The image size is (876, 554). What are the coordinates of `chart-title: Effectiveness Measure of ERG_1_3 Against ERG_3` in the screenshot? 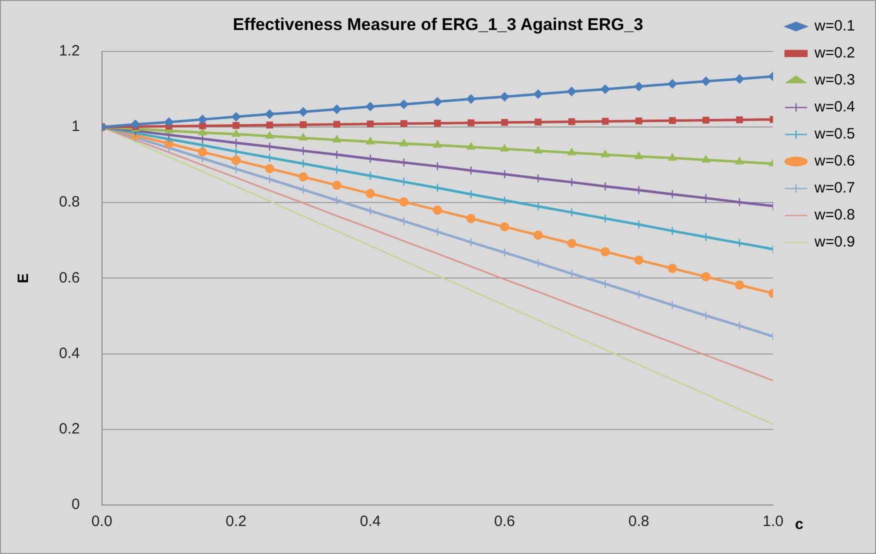 It's located at (438, 24).